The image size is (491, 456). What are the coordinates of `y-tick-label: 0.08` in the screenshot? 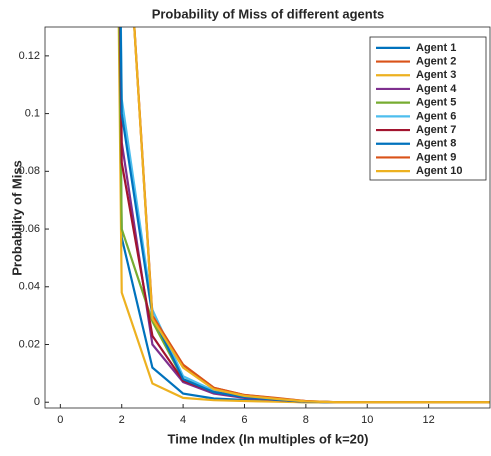 It's located at (29, 171).